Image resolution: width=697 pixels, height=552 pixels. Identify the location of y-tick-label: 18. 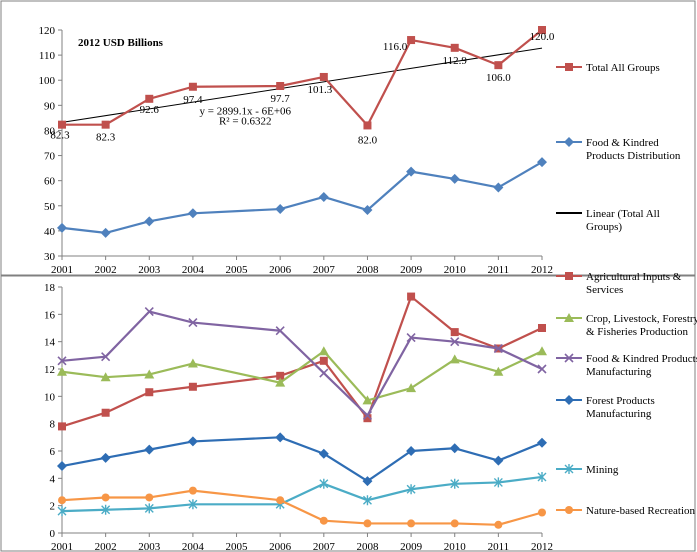
(50, 288).